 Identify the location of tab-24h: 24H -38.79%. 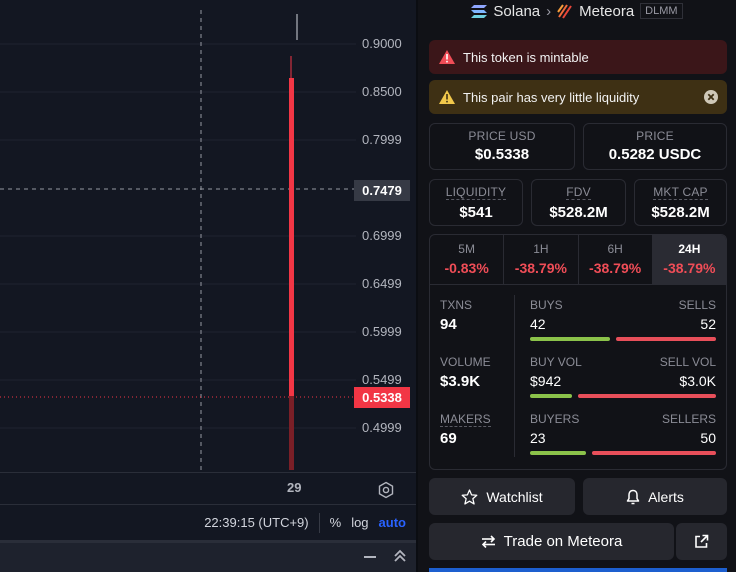
(689, 259).